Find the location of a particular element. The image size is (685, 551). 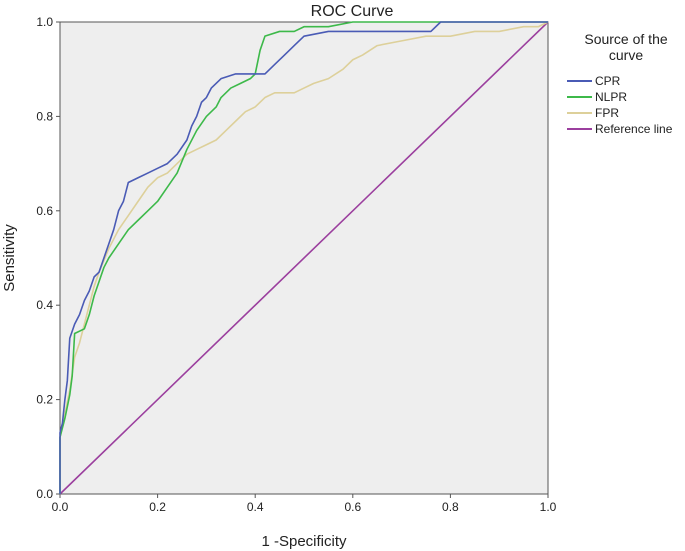

legend-label-nlpr: NLPR is located at coordinates (611, 97).